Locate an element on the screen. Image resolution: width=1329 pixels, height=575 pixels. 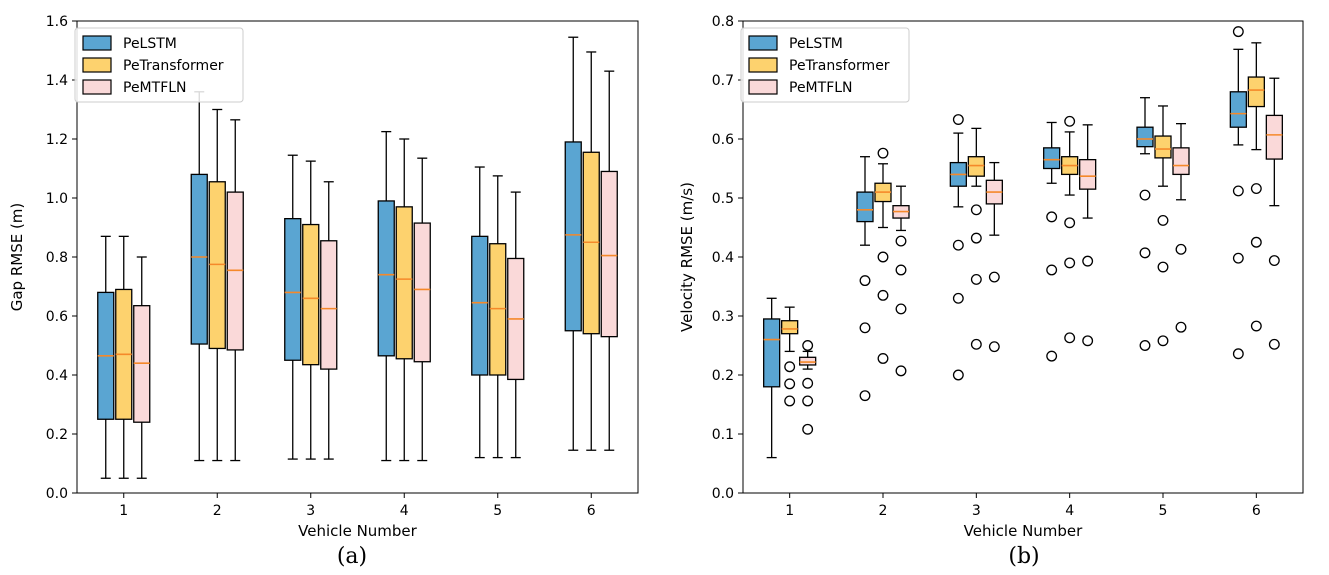
y-tick-label: 0.6 is located at coordinates (57, 317).